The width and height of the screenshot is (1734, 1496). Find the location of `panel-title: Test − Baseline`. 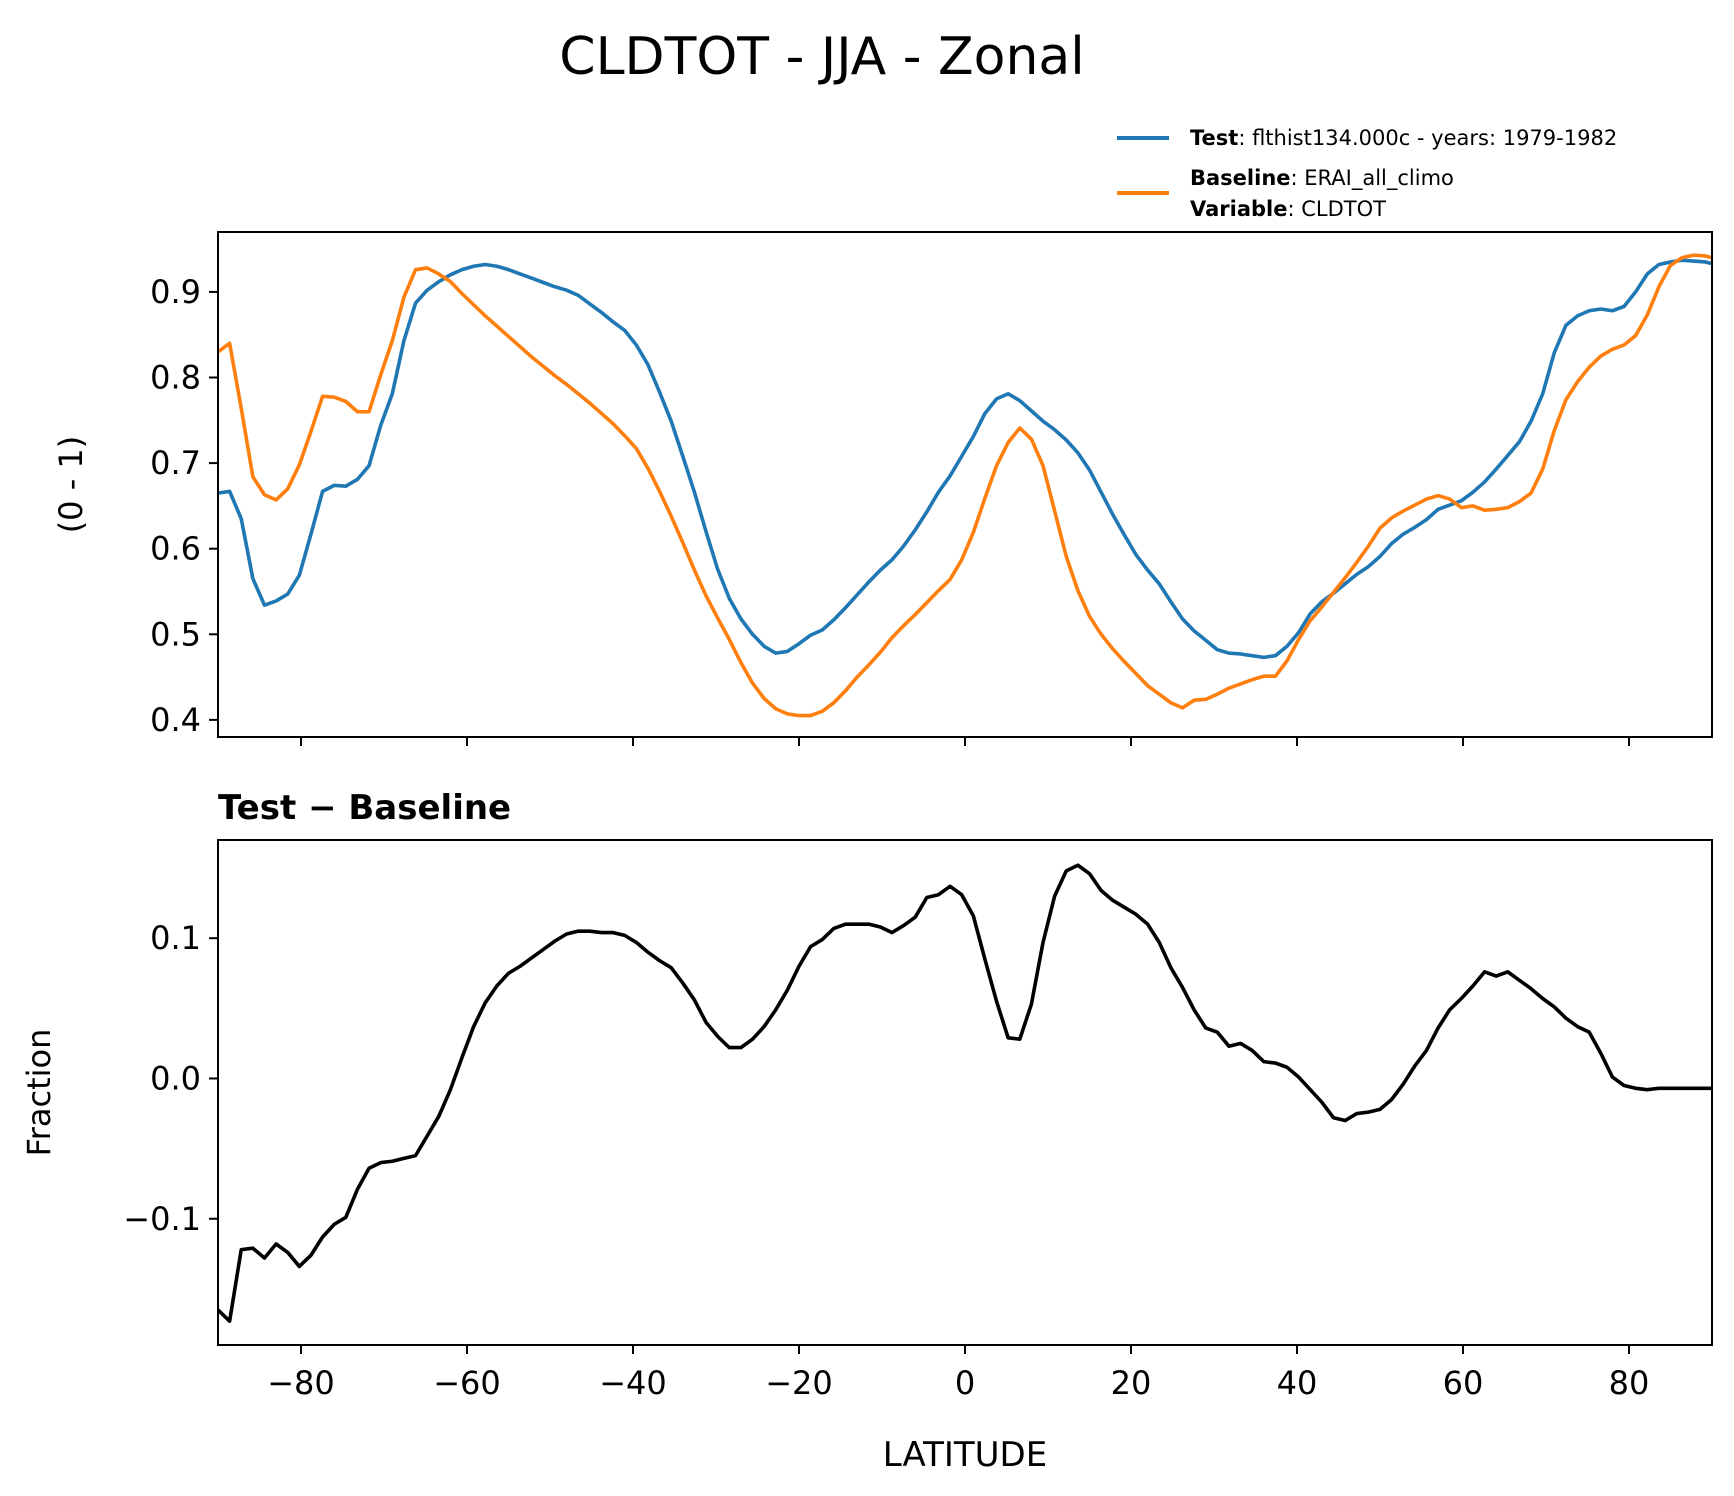

panel-title: Test − Baseline is located at coordinates (364, 808).